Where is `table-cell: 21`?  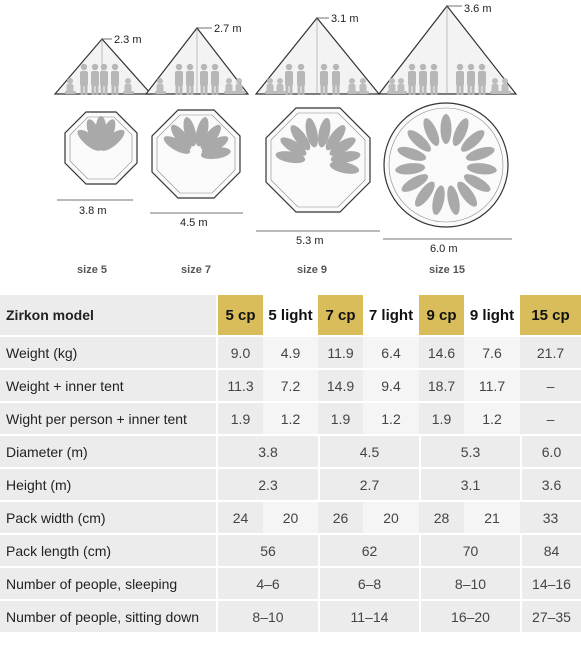
table-cell: 21 is located at coordinates (492, 517).